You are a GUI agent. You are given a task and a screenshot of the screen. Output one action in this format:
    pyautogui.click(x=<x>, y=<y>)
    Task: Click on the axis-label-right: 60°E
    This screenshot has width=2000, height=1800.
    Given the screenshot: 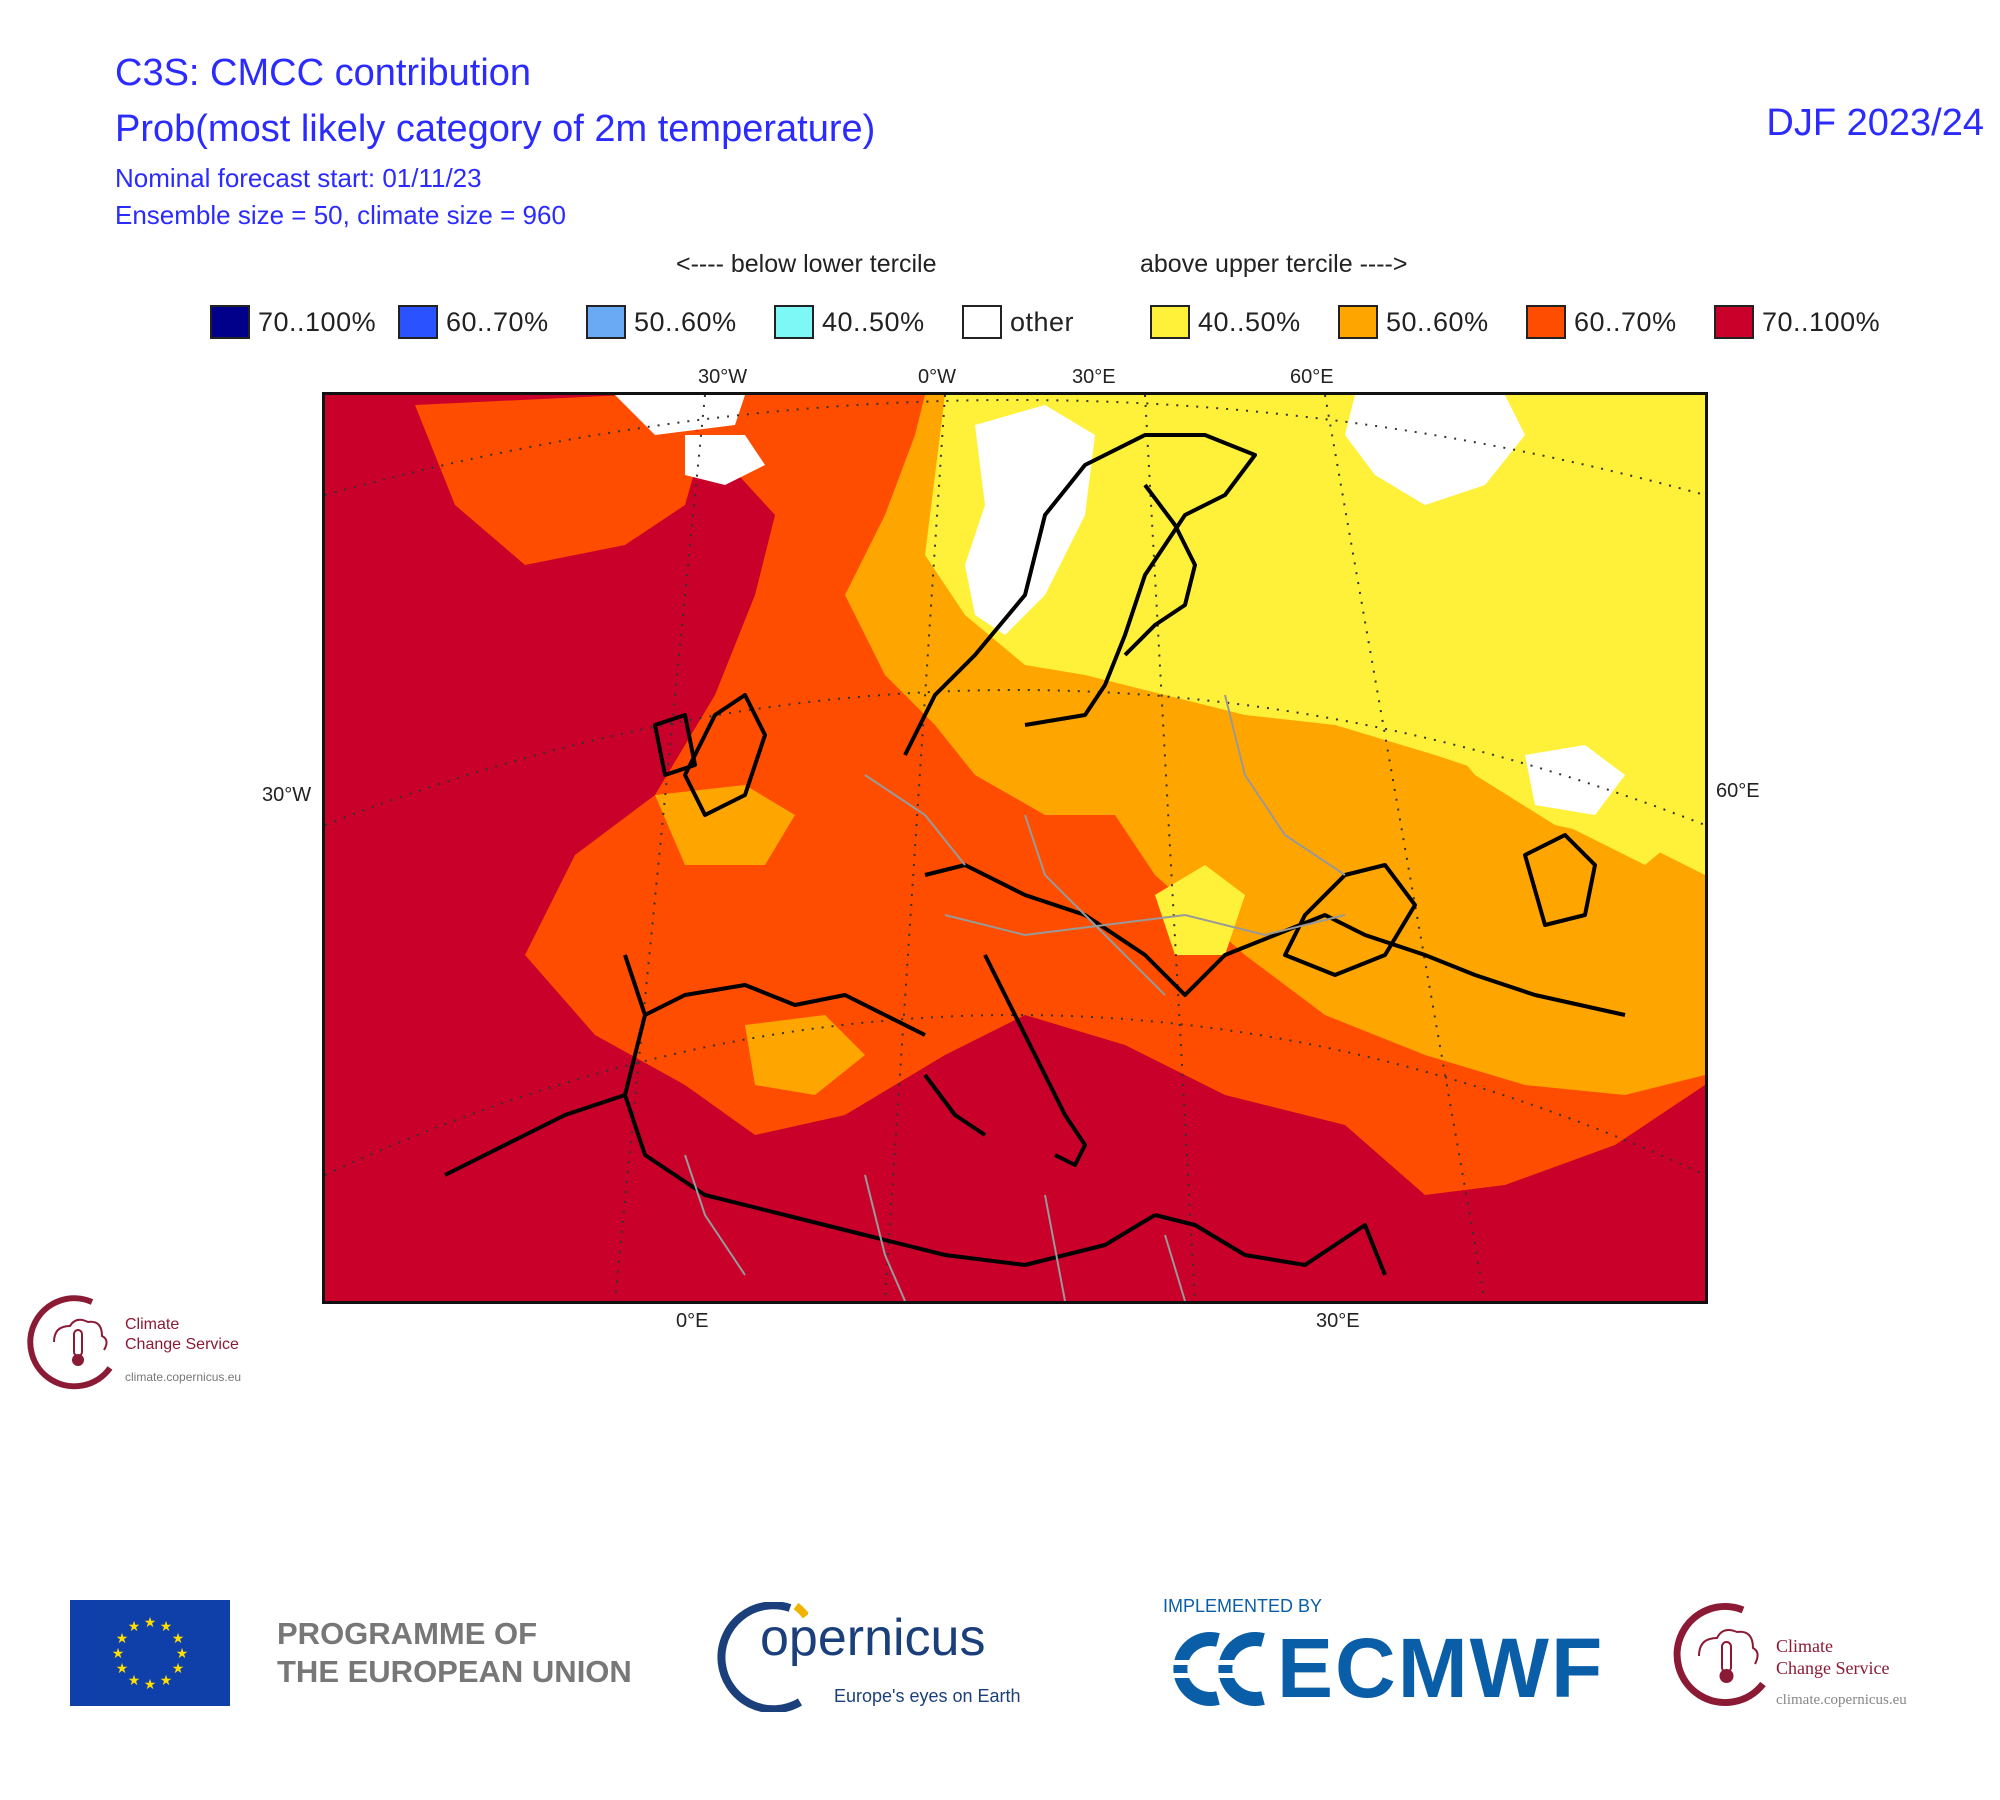 What is the action you would take?
    pyautogui.click(x=1738, y=791)
    